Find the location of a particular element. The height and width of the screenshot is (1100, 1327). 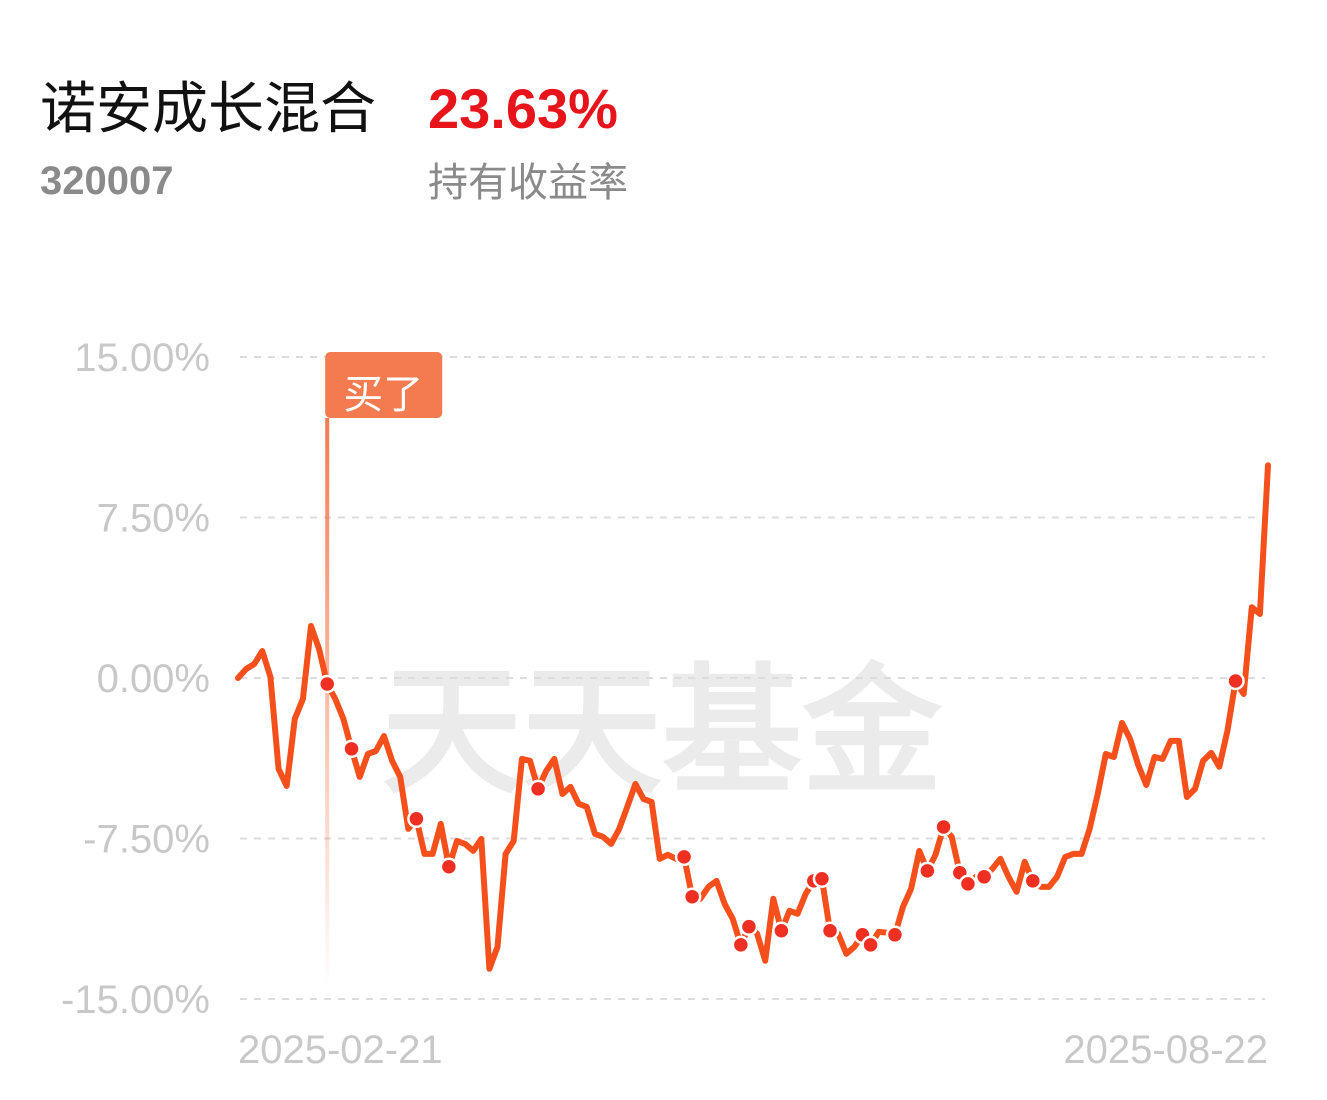

buy-line is located at coordinates (327, 704).